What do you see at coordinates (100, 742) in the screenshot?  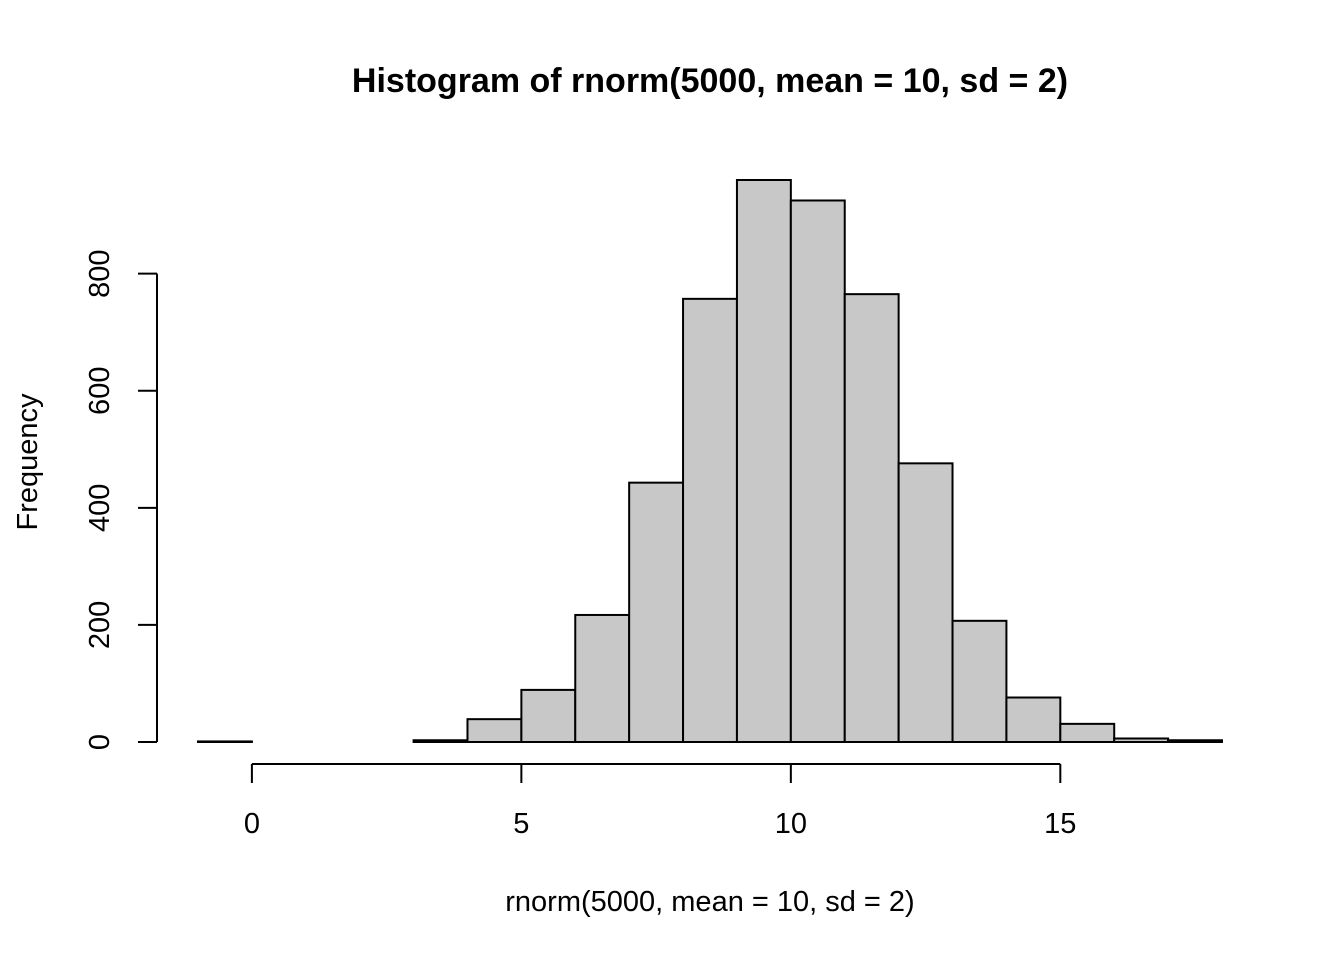 I see `y-tick-label: 0` at bounding box center [100, 742].